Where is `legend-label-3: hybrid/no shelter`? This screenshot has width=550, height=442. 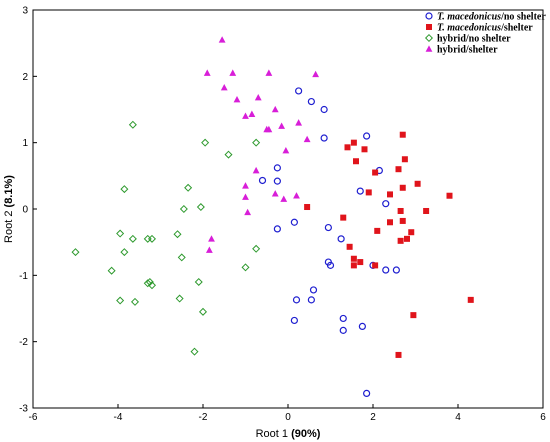 legend-label-3: hybrid/no shelter is located at coordinates (474, 39).